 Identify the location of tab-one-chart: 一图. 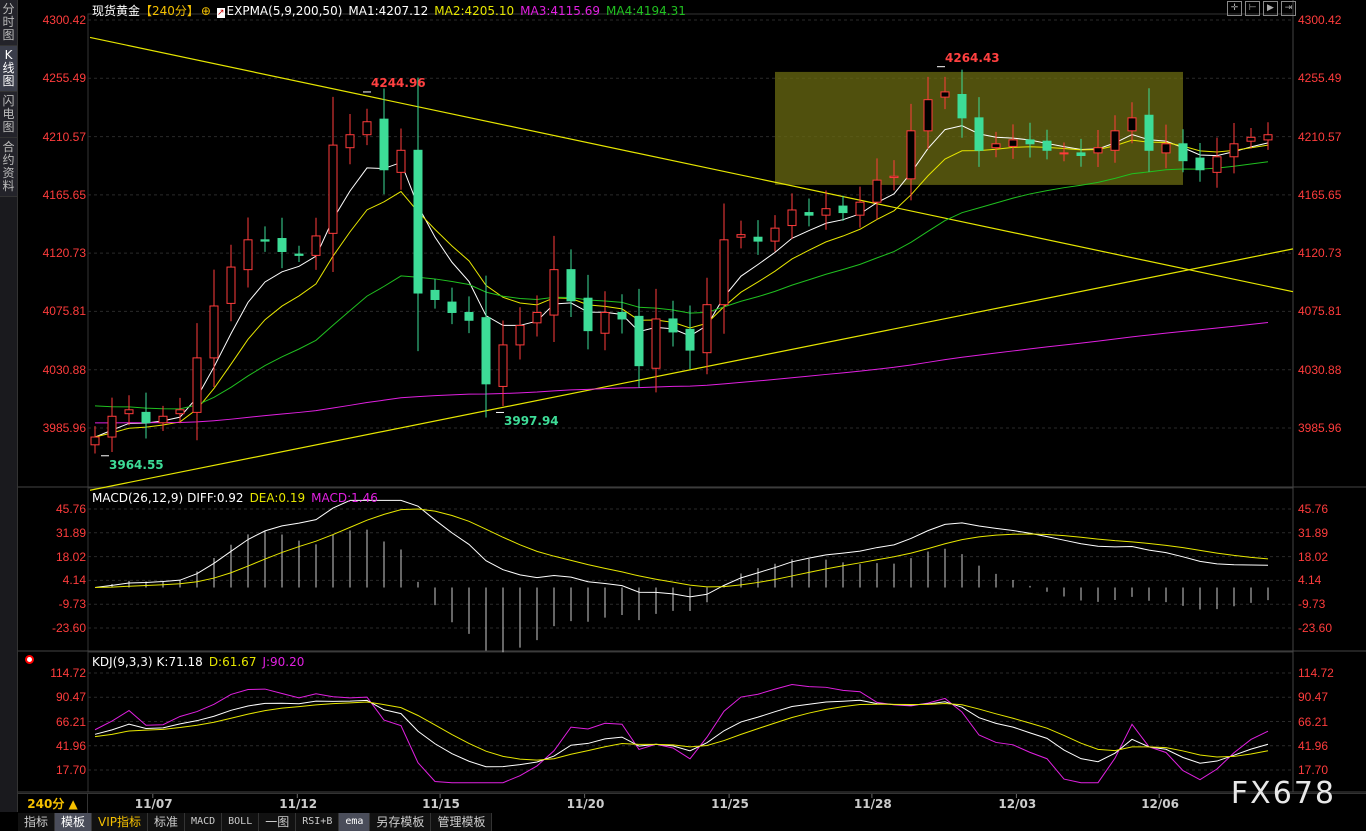
(278, 822).